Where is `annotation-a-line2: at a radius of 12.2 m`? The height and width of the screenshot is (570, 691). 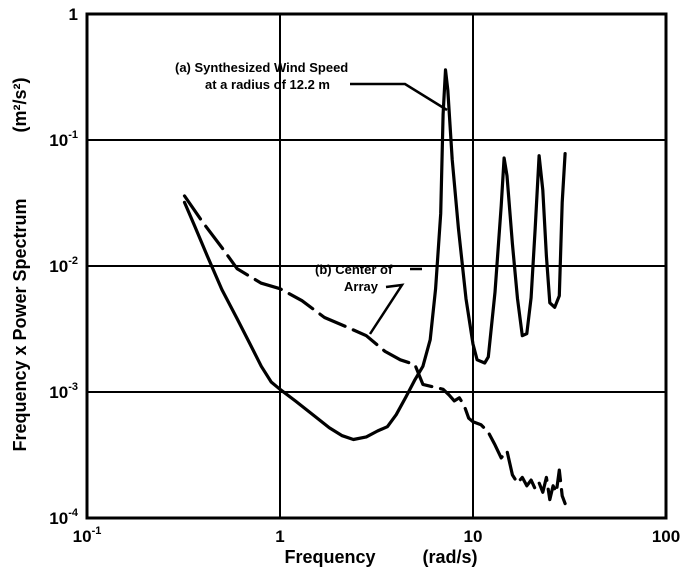
annotation-a-line2: at a radius of 12.2 m is located at coordinates (267, 84).